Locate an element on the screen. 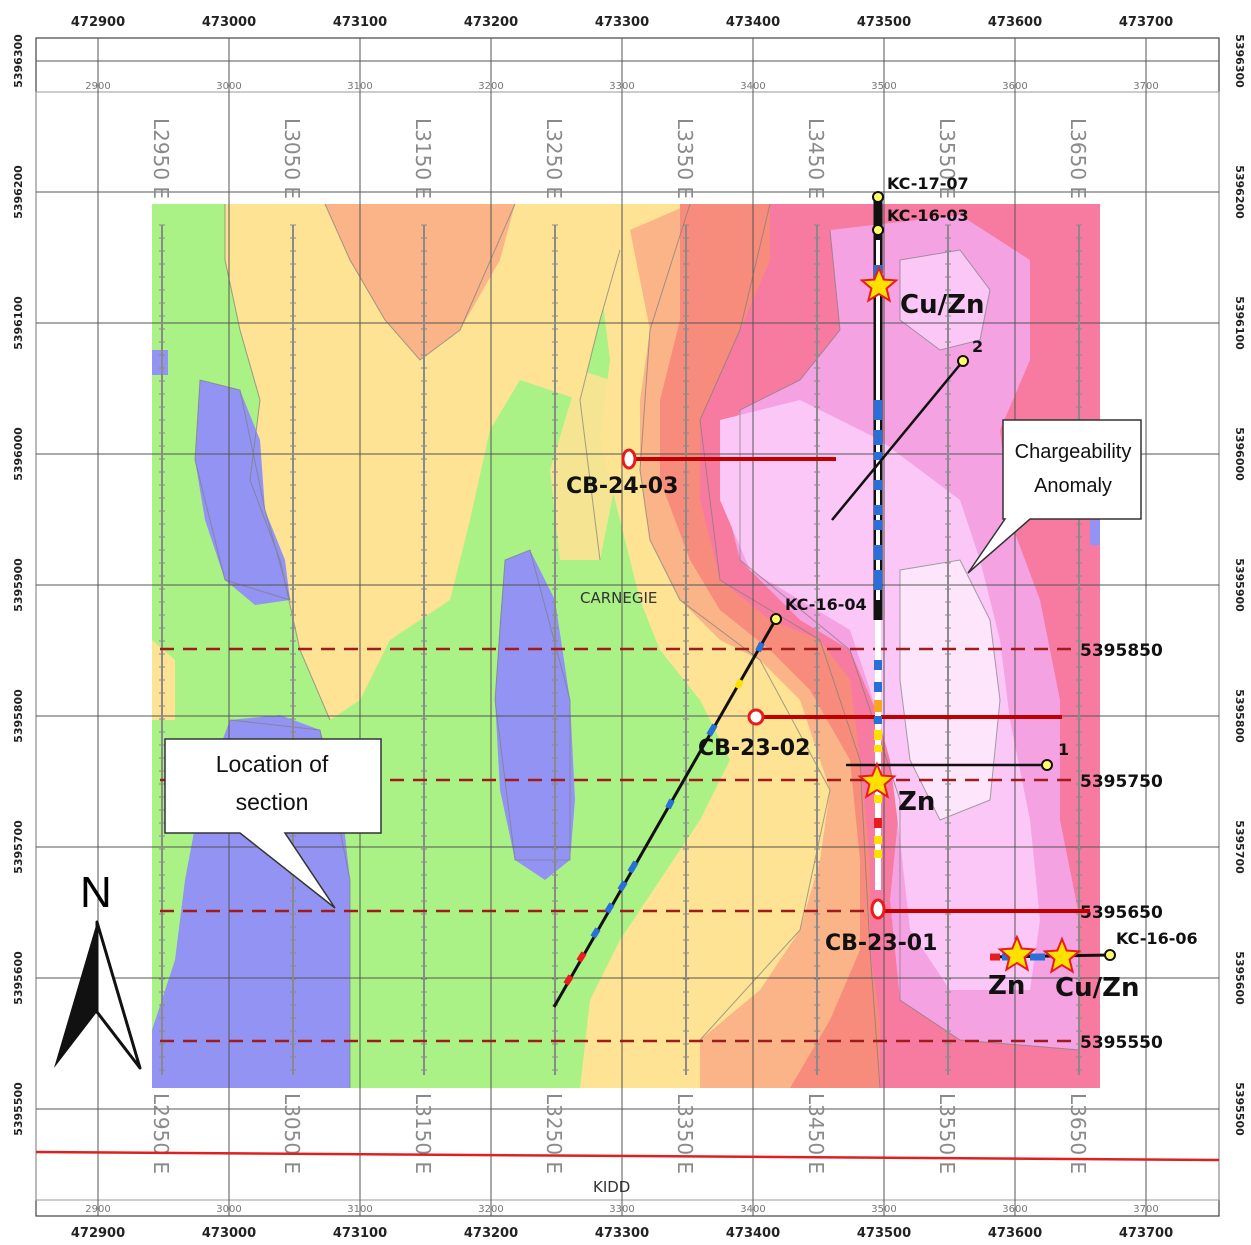  survey-line-label-bottom: L3050 E is located at coordinates (292, 1133).